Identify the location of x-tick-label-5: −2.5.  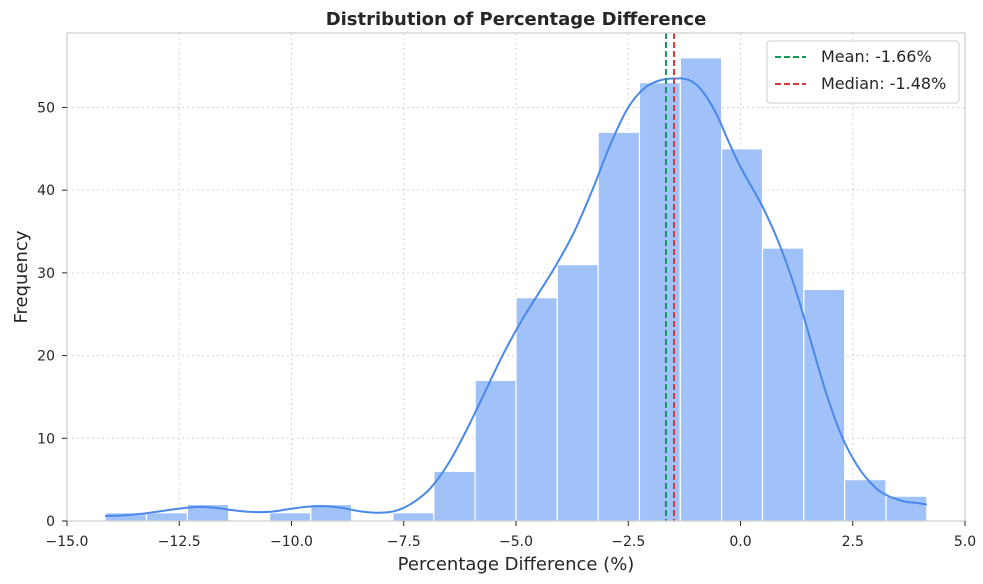
(628, 542).